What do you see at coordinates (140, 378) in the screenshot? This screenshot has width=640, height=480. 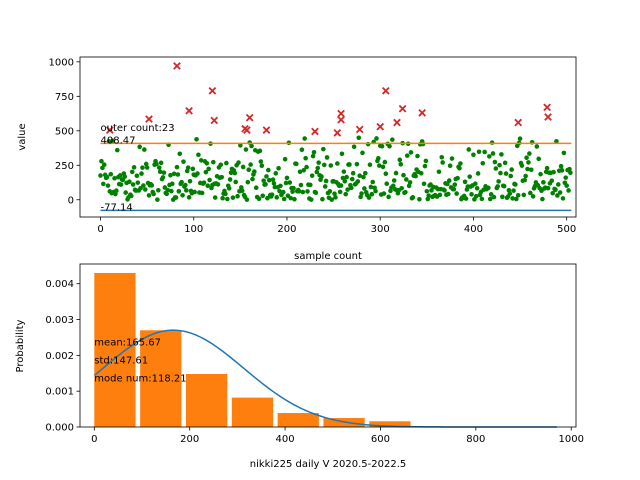 I see `mode-label: mode num:118.21` at bounding box center [140, 378].